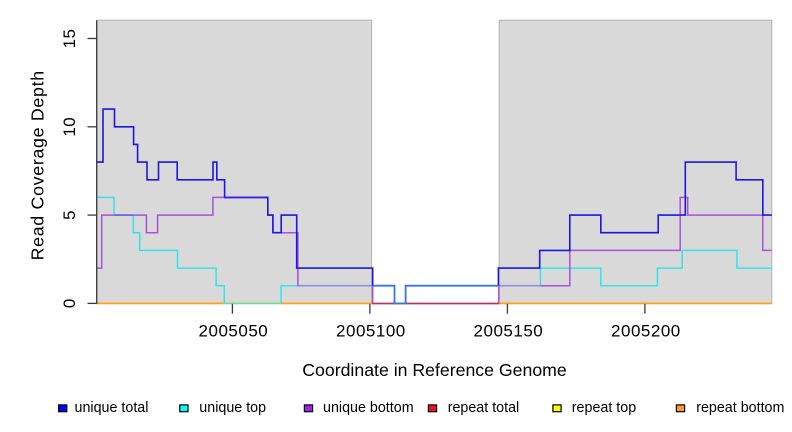 Image resolution: width=792 pixels, height=432 pixels. I want to click on svg-text: 2005200, so click(646, 331).